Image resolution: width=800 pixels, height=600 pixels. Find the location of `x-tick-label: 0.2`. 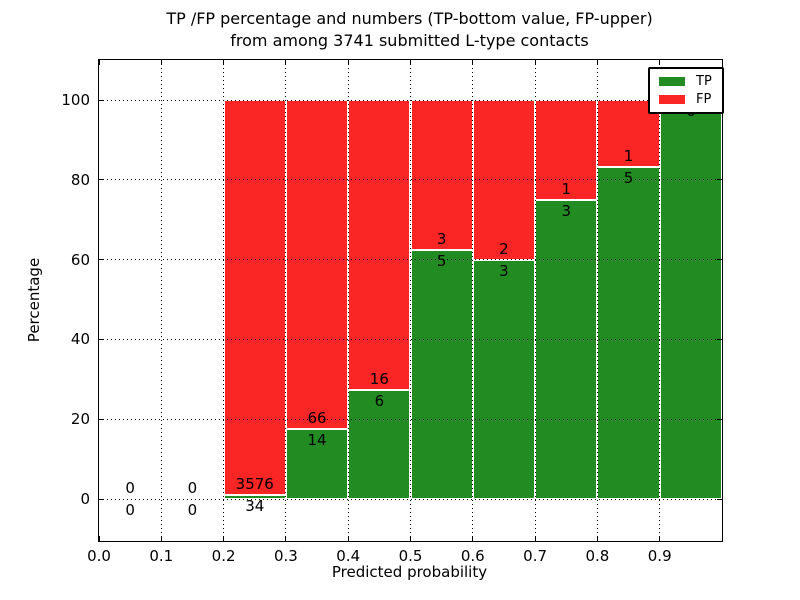

x-tick-label: 0.2 is located at coordinates (223, 556).